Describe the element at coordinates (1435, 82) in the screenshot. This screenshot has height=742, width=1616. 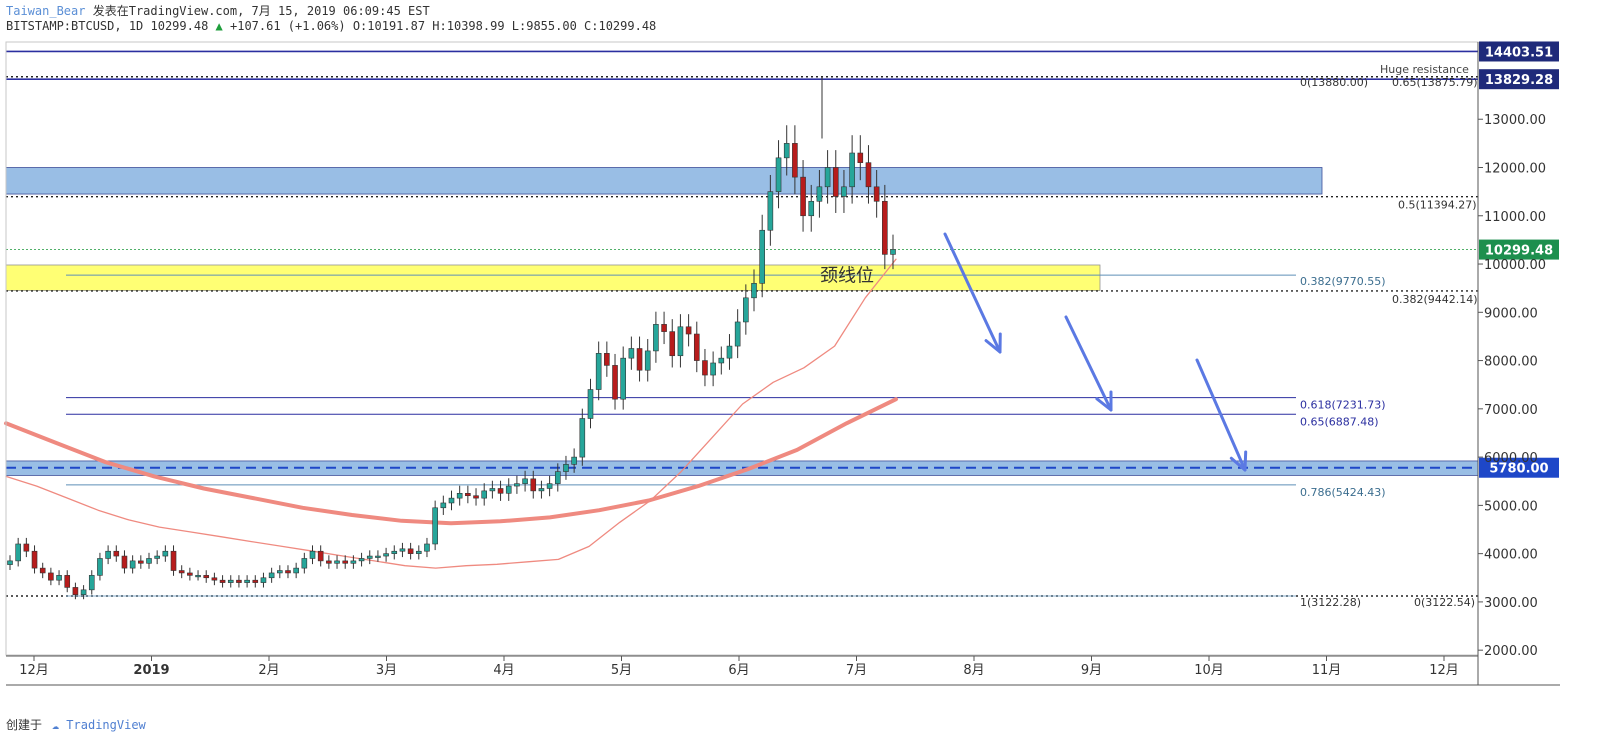
I see `fib-label: 0.65(13875.79)` at that location.